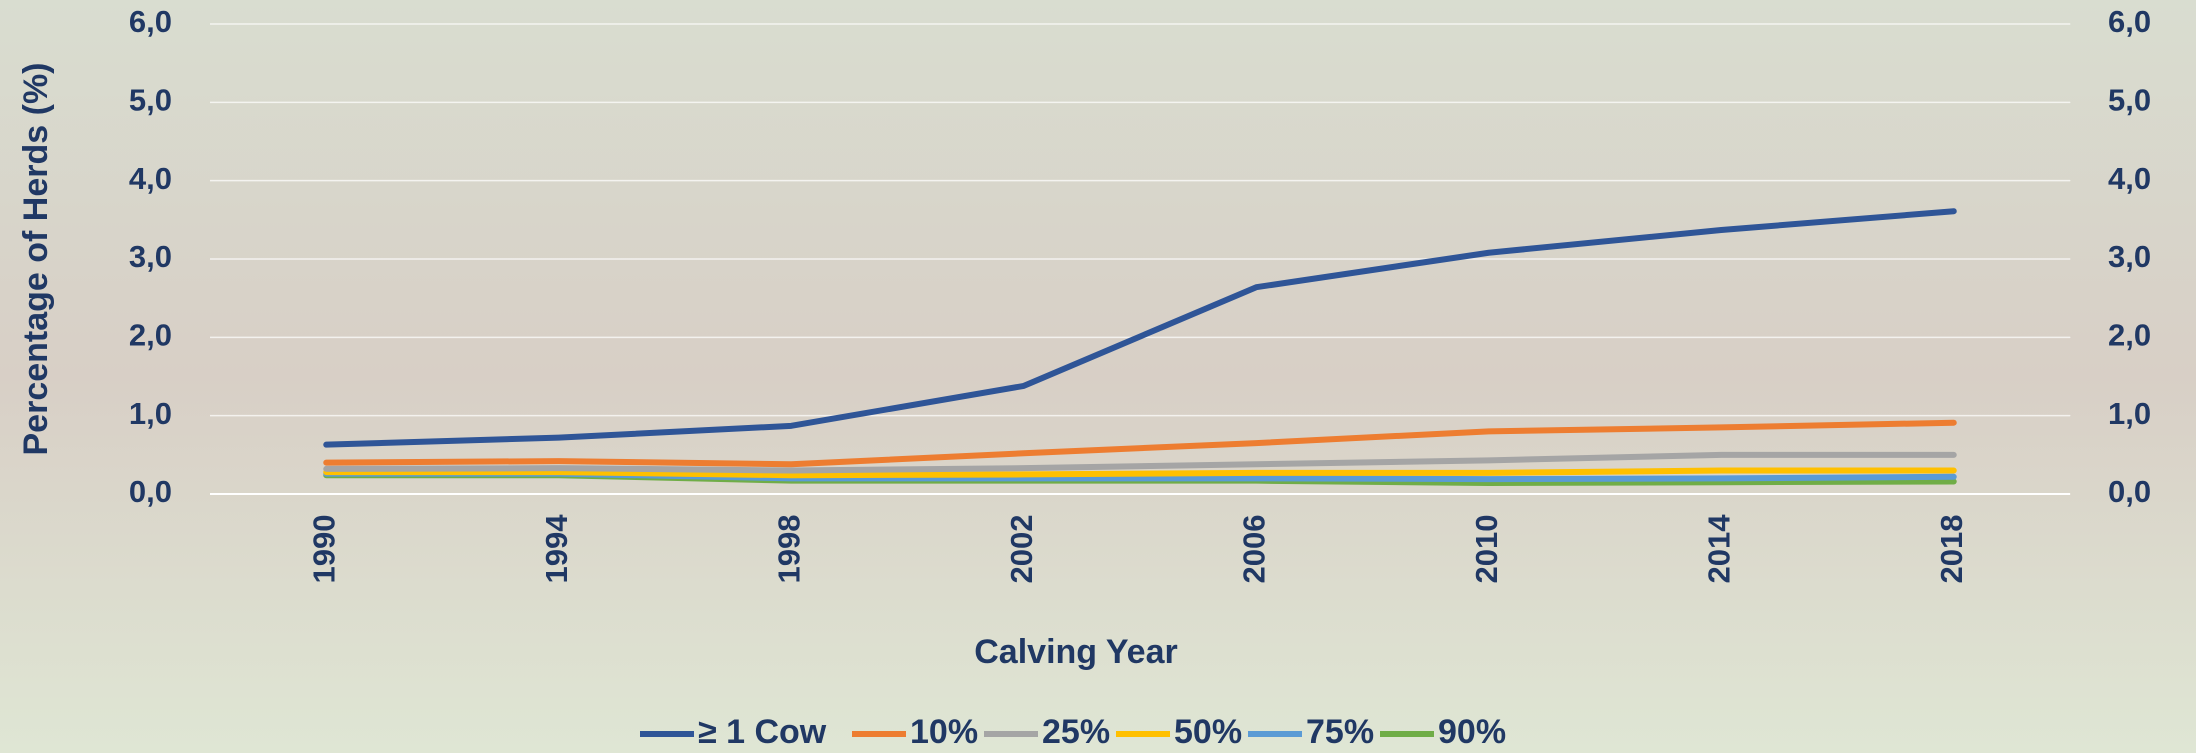 The image size is (2196, 753). I want to click on x-tick-label: 2014, so click(1718, 549).